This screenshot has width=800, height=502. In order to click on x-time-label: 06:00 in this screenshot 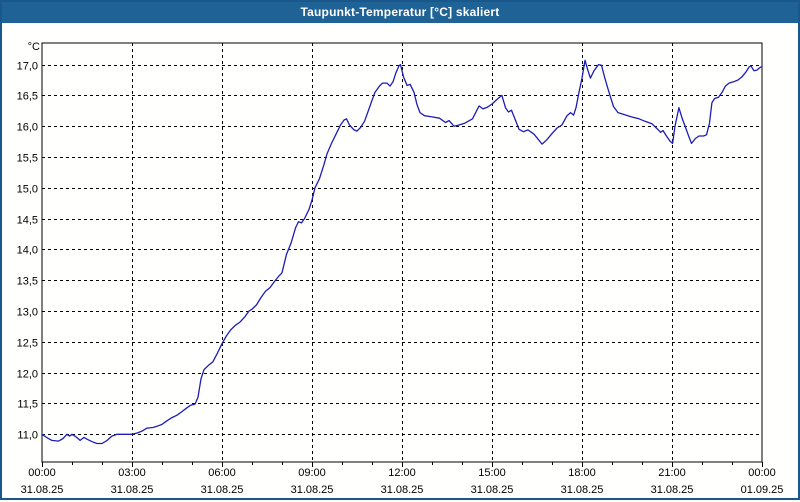, I will do `click(222, 473)`.